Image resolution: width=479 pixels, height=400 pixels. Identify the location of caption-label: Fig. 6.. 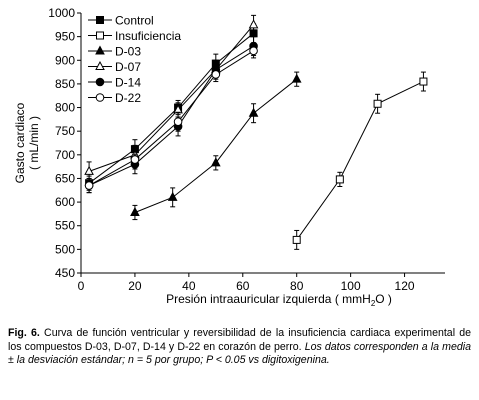
(24, 333).